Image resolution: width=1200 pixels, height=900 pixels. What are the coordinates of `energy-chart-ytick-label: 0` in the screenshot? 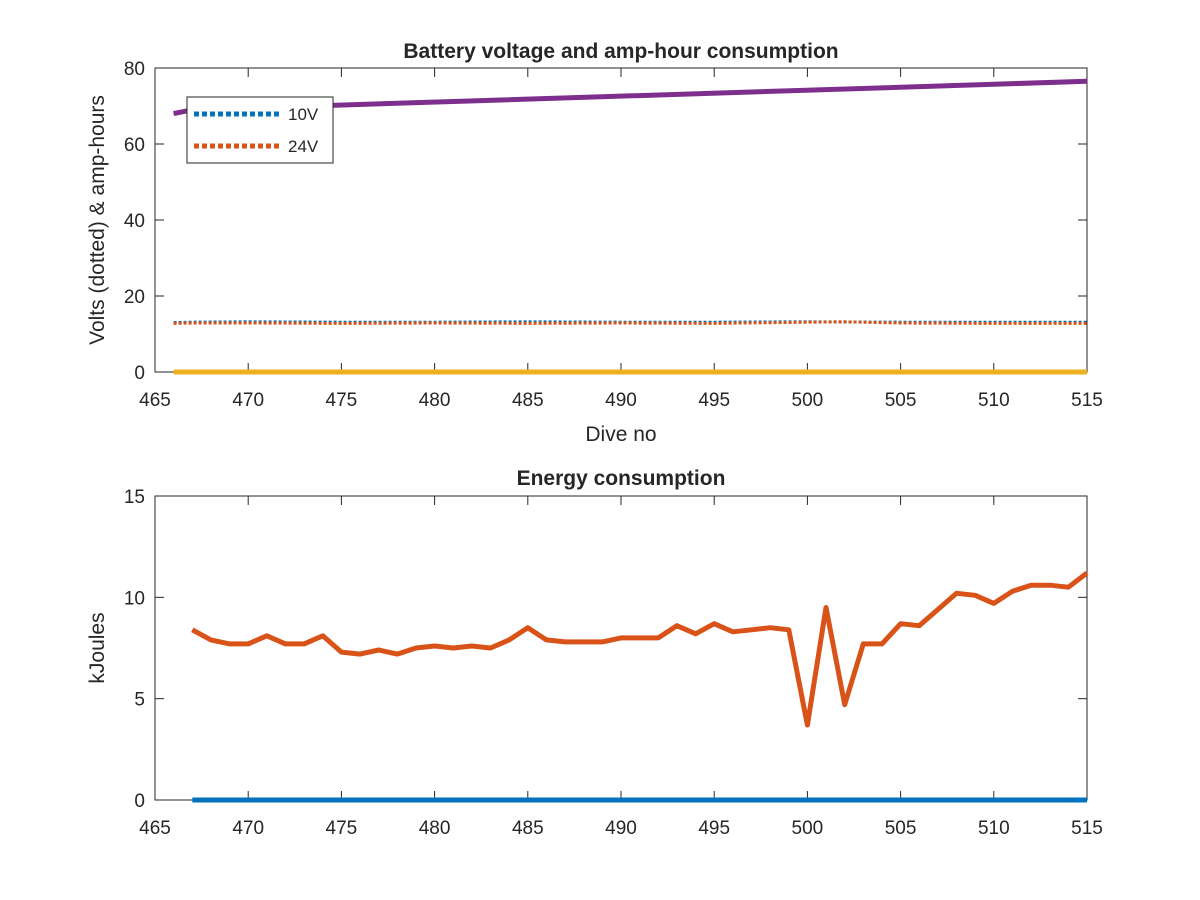 It's located at (139, 801).